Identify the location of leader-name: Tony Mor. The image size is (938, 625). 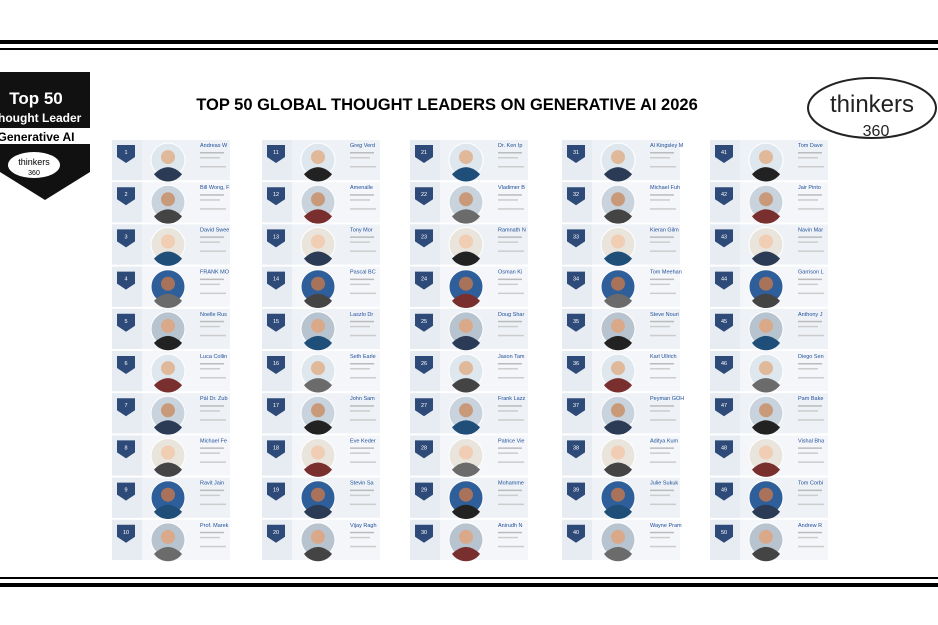
(361, 230).